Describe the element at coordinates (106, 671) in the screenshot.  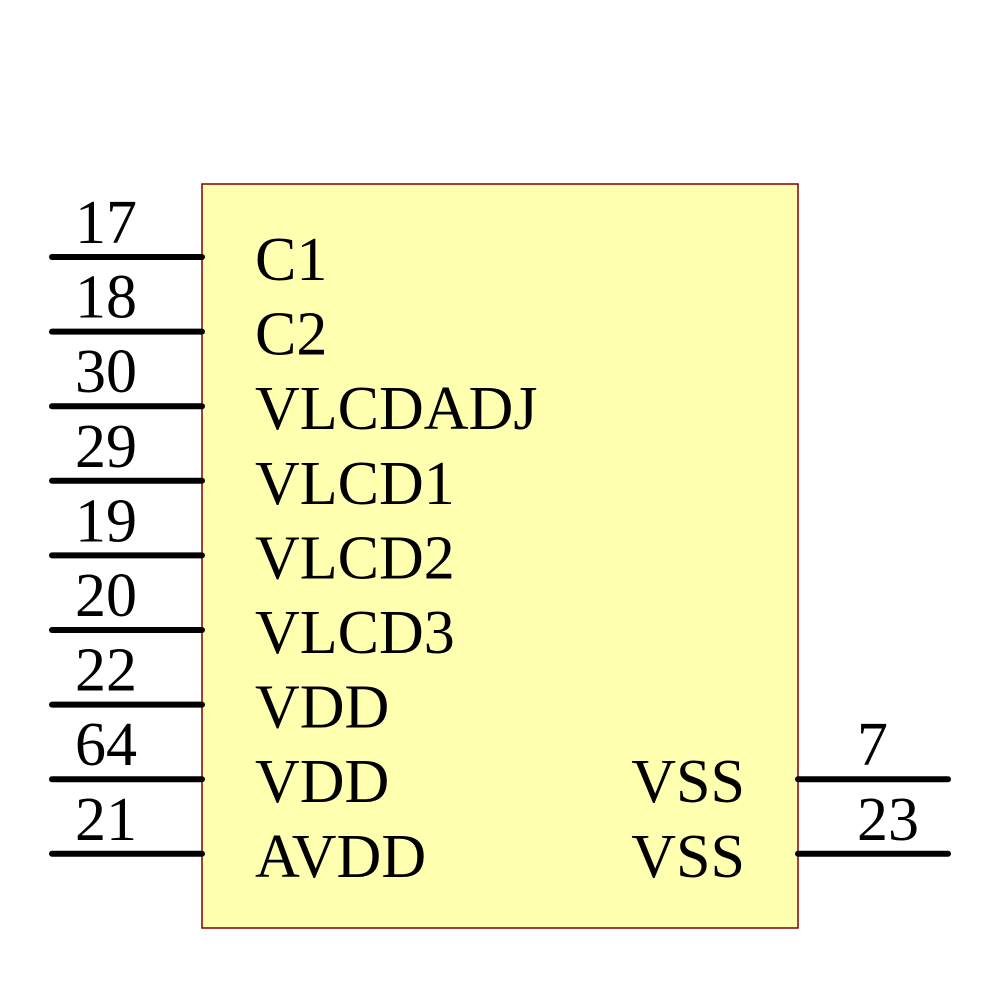
I see `pin-number: 22` at that location.